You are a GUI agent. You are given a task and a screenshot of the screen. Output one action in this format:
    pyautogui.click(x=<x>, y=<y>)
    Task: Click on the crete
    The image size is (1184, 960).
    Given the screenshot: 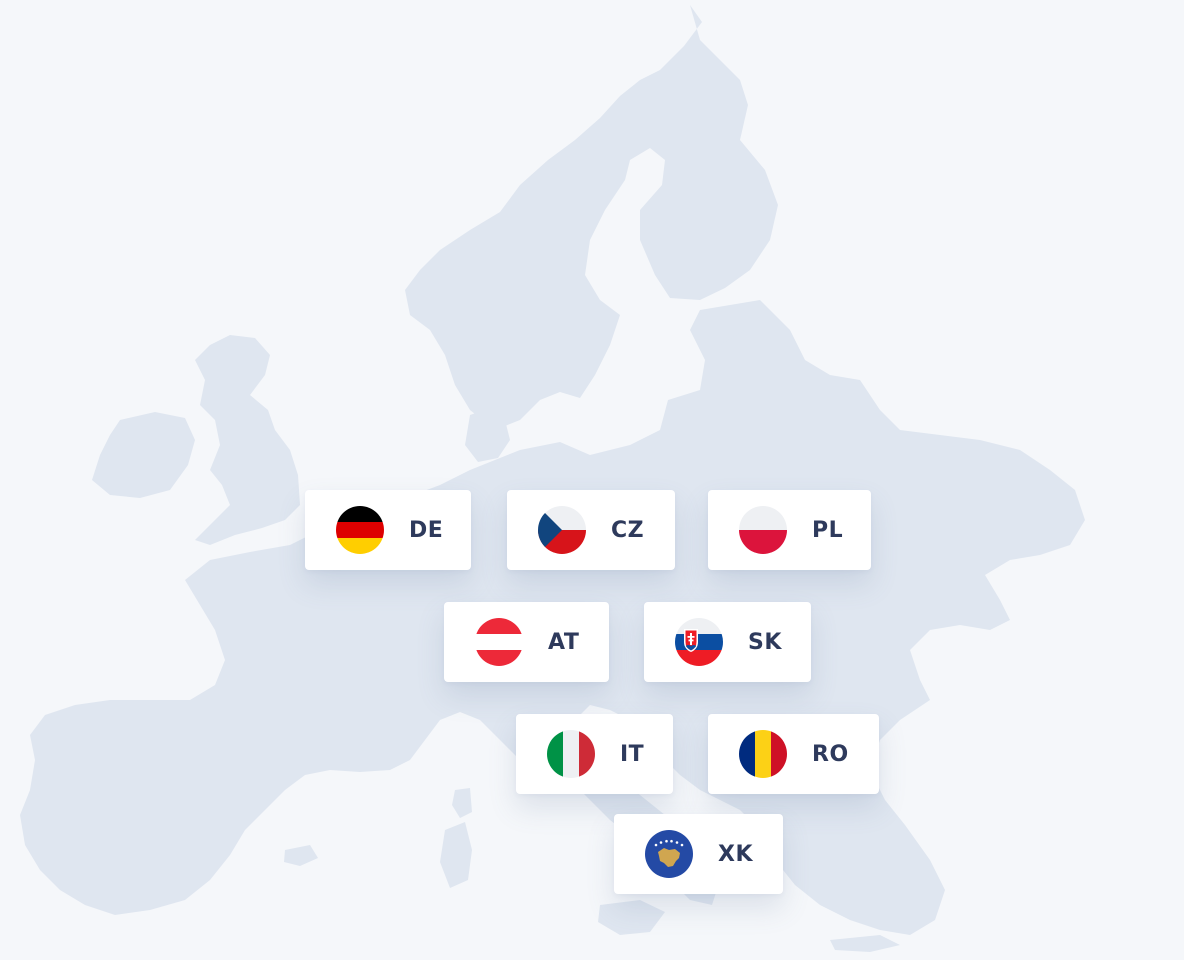 What is the action you would take?
    pyautogui.click(x=865, y=943)
    